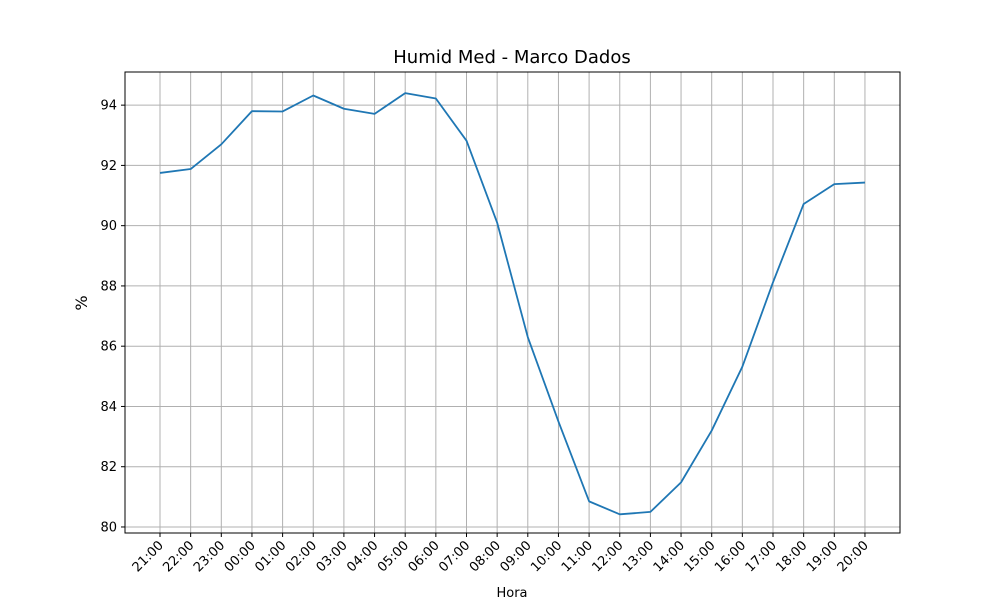 The image size is (1000, 600). Describe the element at coordinates (638, 556) in the screenshot. I see `x-tick-label: 13:00` at that location.